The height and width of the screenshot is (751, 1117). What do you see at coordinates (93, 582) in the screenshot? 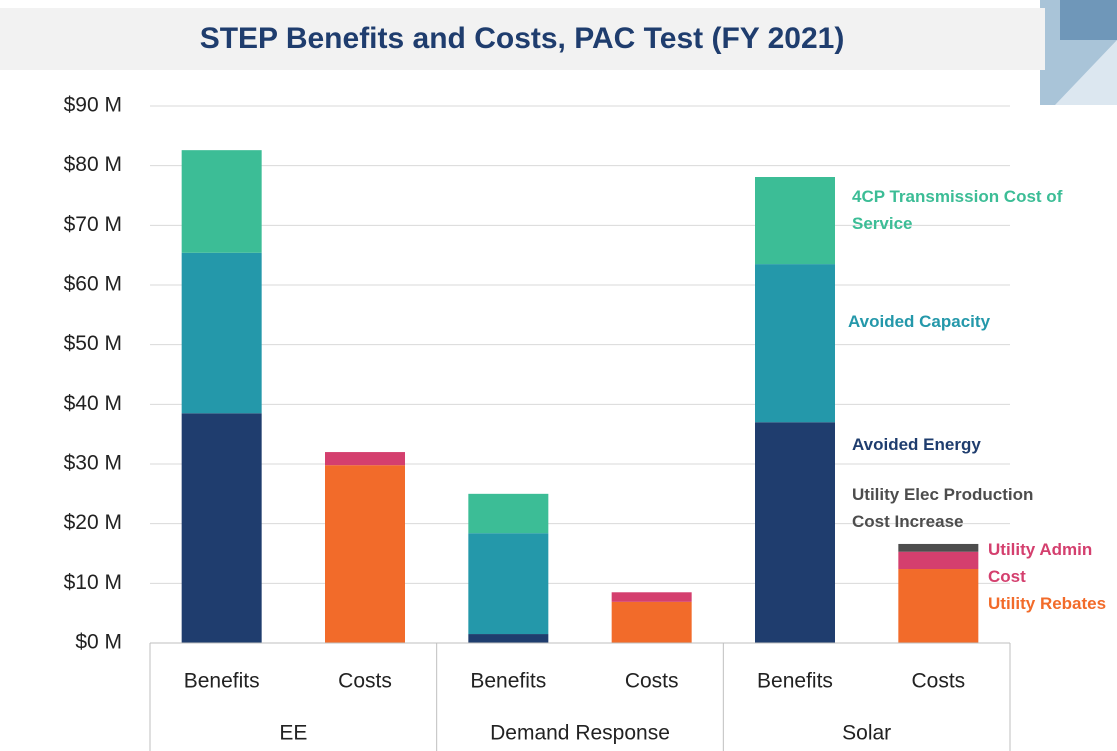
I see `y-tick-label: $10 M` at bounding box center [93, 582].